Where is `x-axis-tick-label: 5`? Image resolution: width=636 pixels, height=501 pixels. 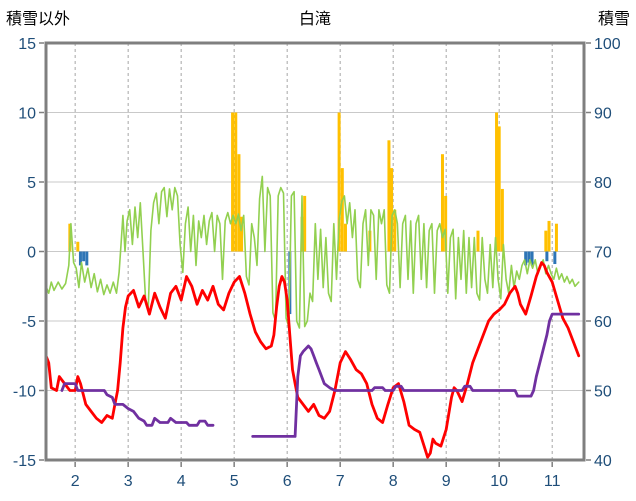 x-axis-tick-label: 5 is located at coordinates (234, 481).